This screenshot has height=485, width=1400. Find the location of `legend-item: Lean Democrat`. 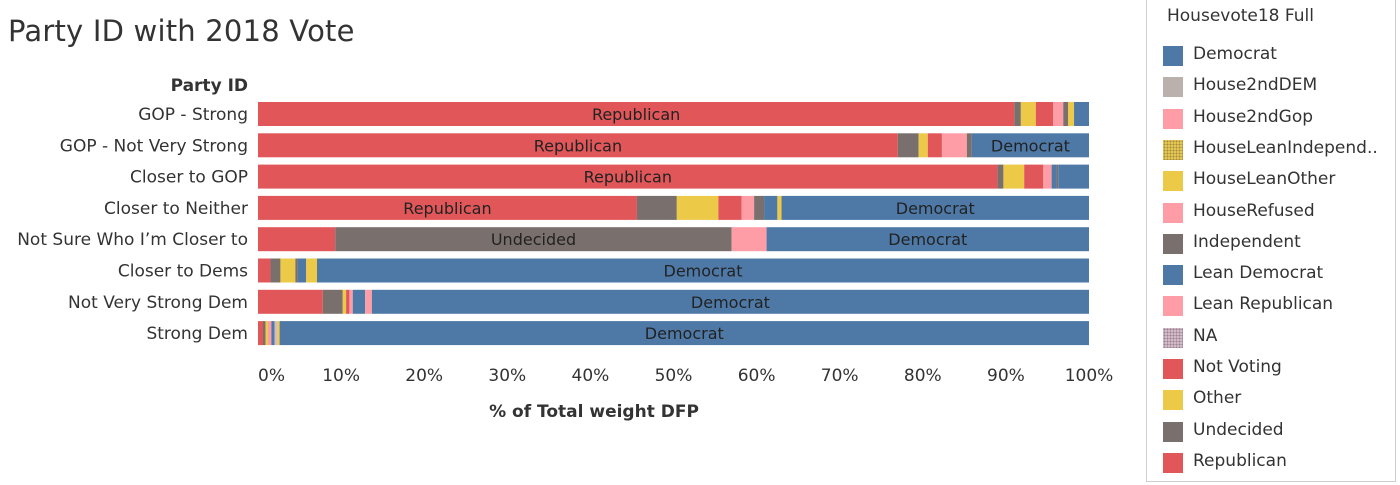

legend-item: Lean Democrat is located at coordinates (1278, 275).